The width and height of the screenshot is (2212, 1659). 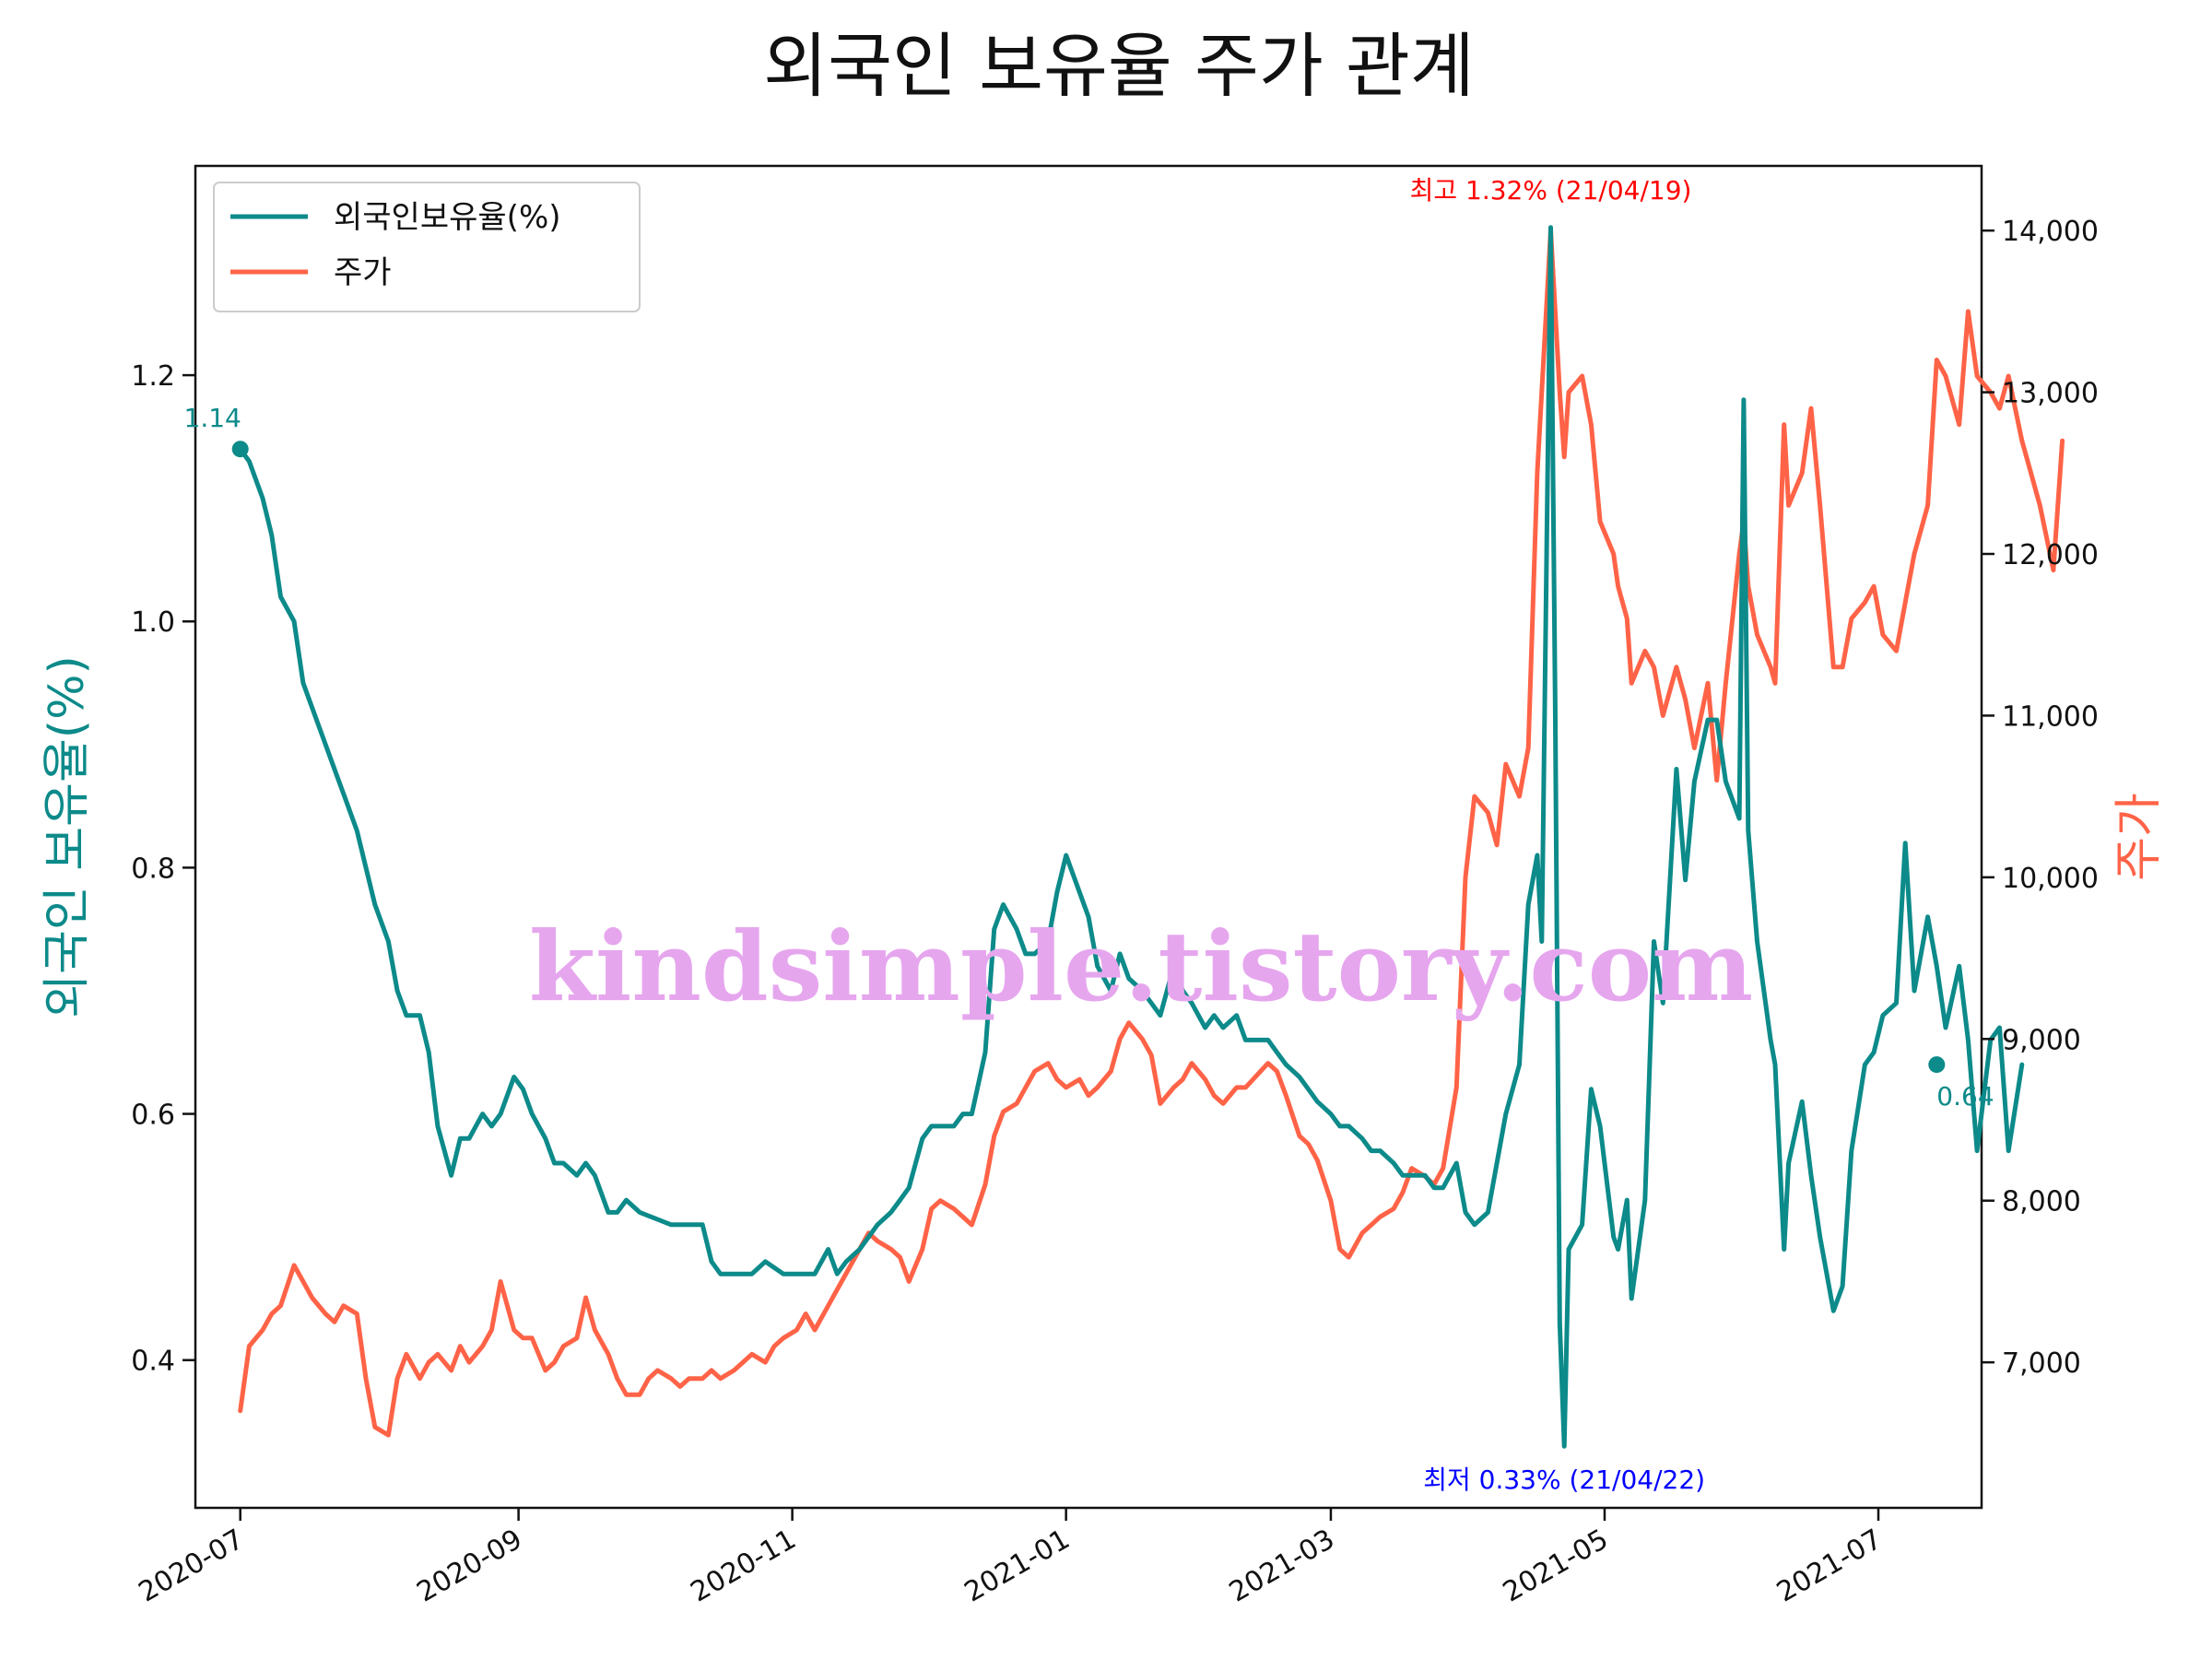 I want to click on annotation-min: 최저 0.33% (21/04/22), so click(x=1564, y=1480).